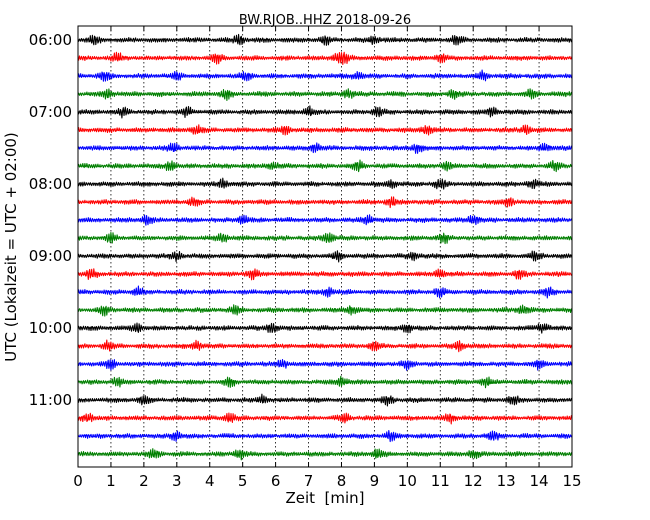 Image resolution: width=650 pixels, height=520 pixels. Describe the element at coordinates (11, 247) in the screenshot. I see `y-axis-label: UTC (Lokalzeit = UTC + 02:00)` at that location.